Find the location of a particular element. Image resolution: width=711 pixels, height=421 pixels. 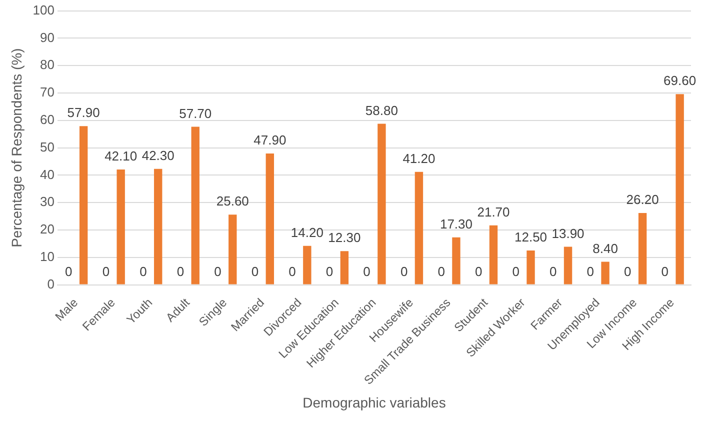

y-tick-label: 80 is located at coordinates (47, 64).